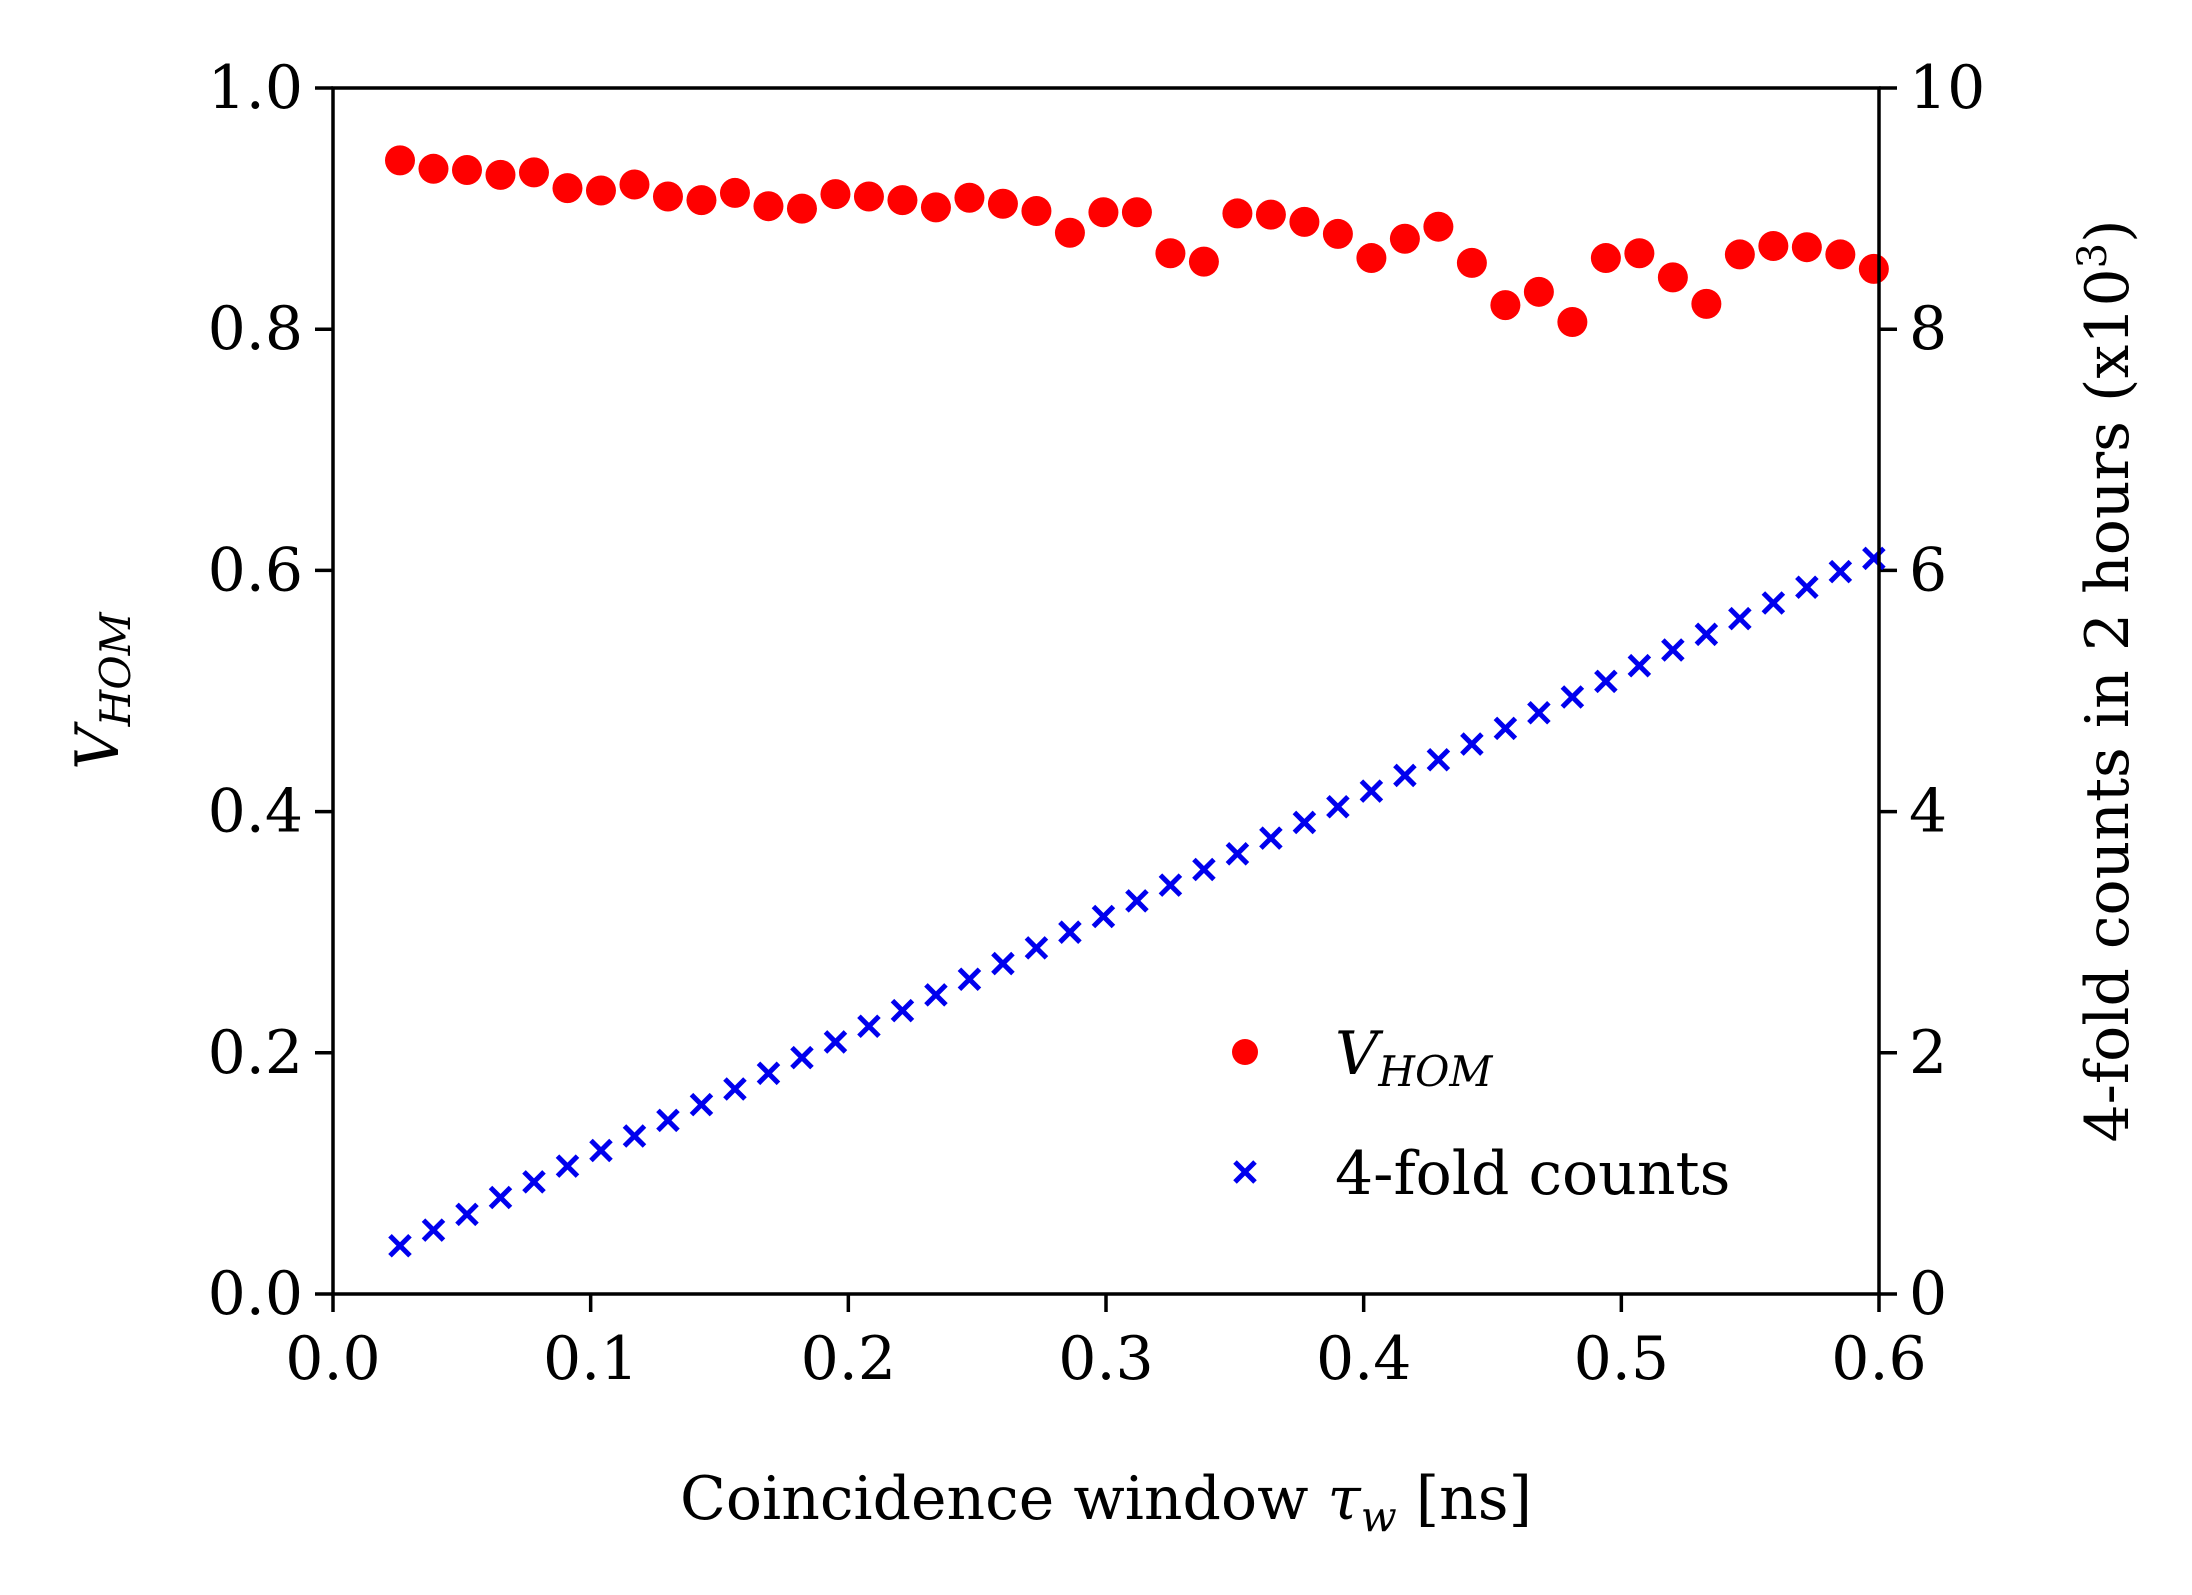 The height and width of the screenshot is (1595, 2192). I want to click on legend-counts-marker, so click(1245, 1172).